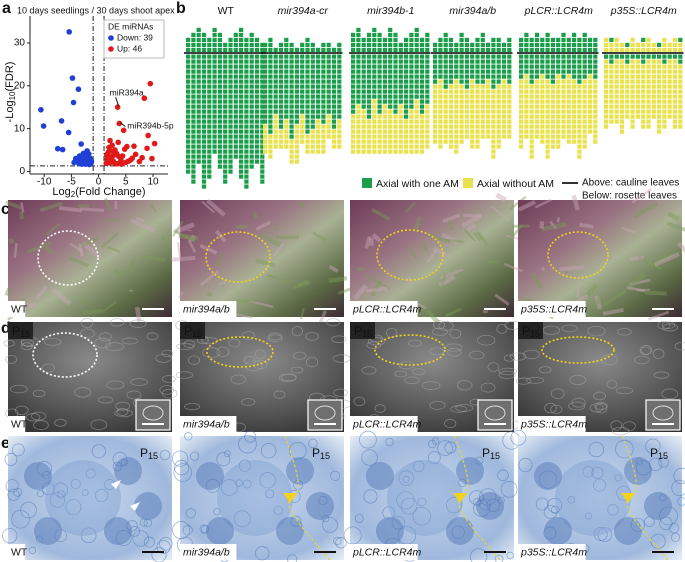 The width and height of the screenshot is (685, 562). What do you see at coordinates (20, 85) in the screenshot?
I see `y-tick-label: 20` at bounding box center [20, 85].